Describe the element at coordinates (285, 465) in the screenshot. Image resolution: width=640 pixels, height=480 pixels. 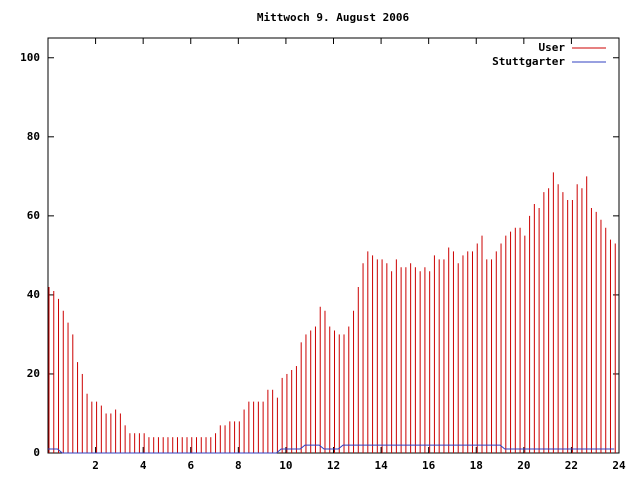
I see `x-tick-label: 10` at that location.